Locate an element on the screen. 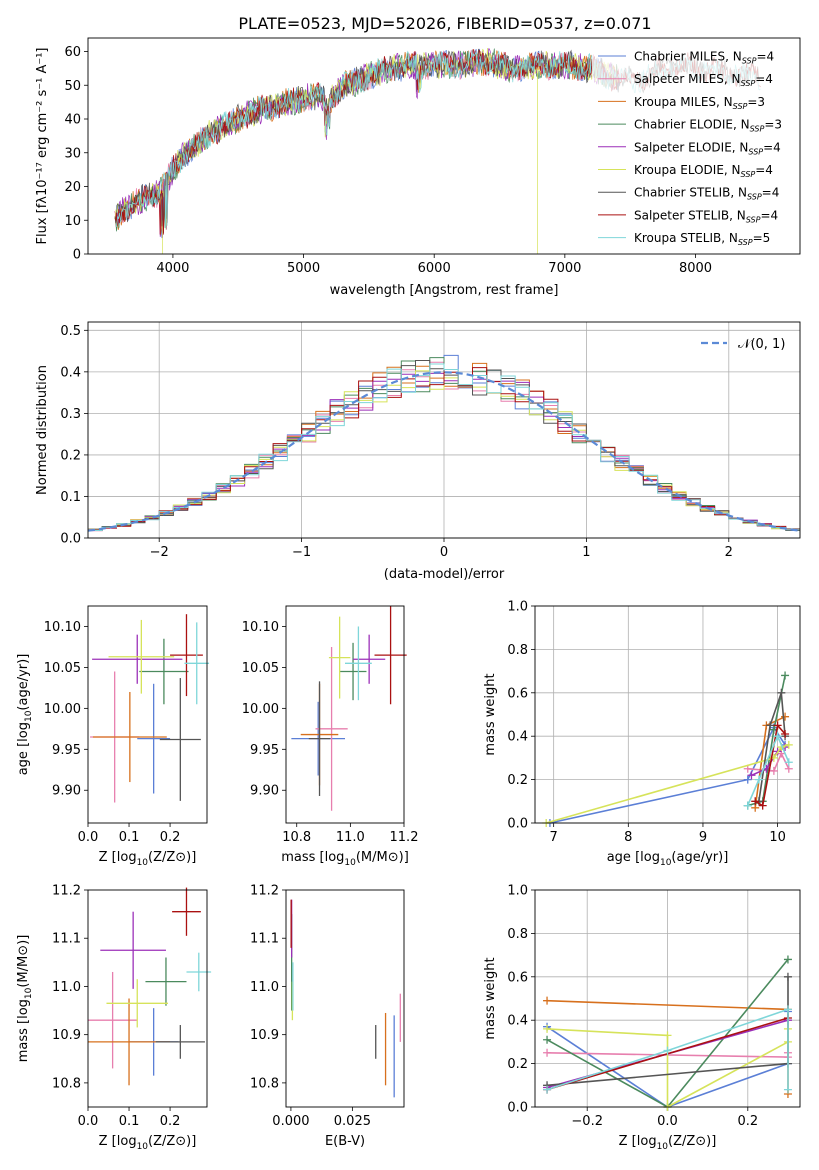 This screenshot has height=1170, width=819. x-tick-label: 2 is located at coordinates (729, 552).